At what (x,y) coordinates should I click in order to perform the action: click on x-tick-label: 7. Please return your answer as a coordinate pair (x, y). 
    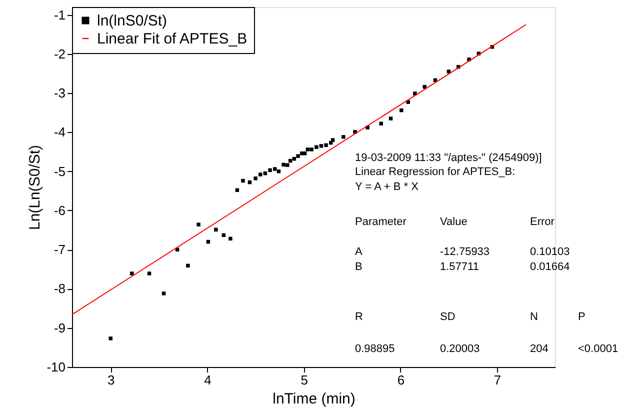
    Looking at the image, I should click on (498, 380).